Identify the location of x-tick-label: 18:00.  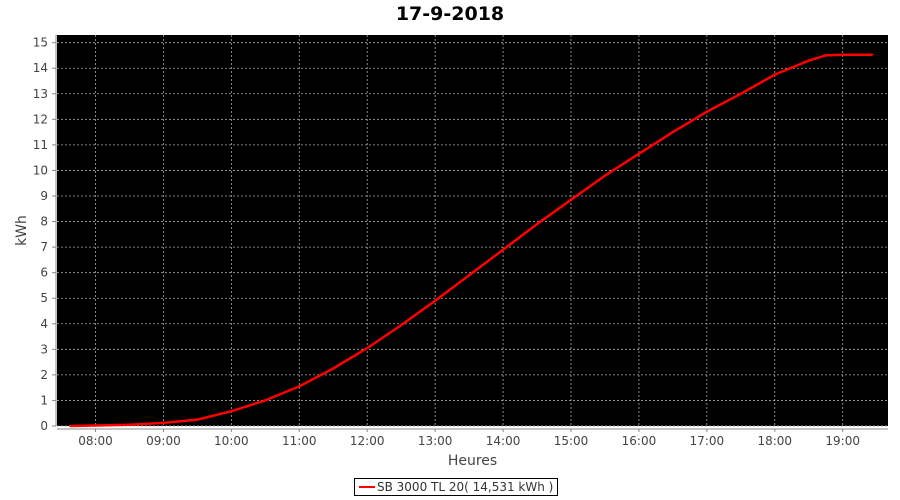
(774, 441).